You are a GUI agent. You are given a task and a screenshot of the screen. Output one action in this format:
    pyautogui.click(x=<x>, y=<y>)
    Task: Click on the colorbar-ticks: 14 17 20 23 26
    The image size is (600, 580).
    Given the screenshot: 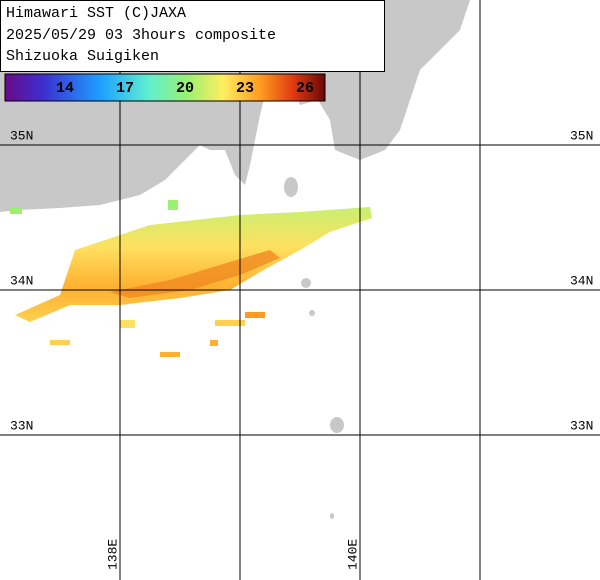 What is the action you would take?
    pyautogui.click(x=185, y=88)
    